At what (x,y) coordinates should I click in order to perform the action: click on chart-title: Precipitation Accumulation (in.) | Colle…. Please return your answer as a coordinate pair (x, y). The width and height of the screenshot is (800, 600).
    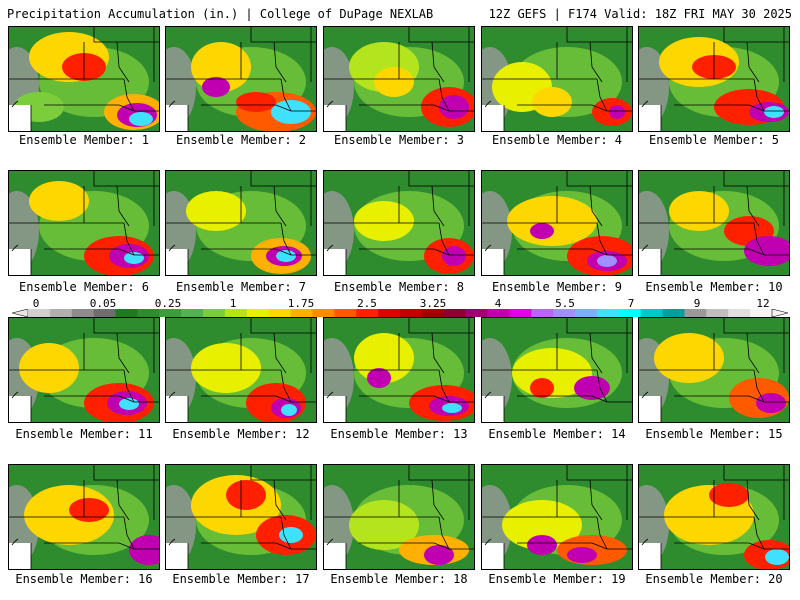
    Looking at the image, I should click on (220, 14).